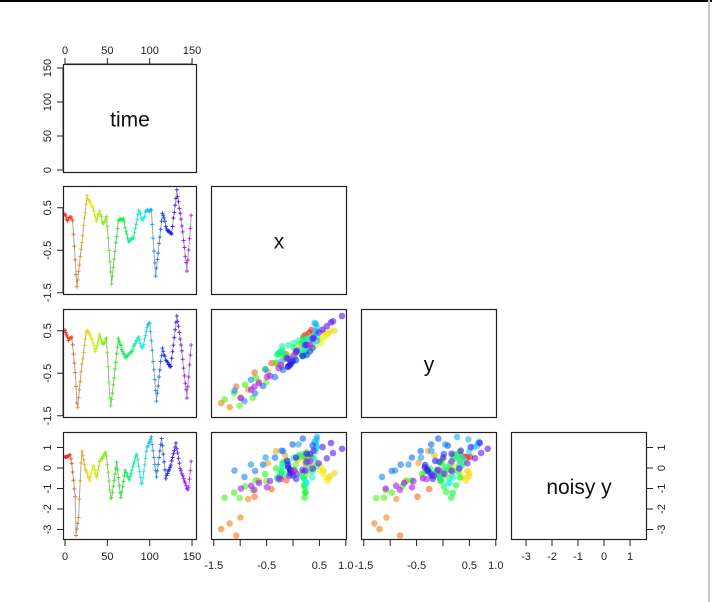  I want to click on panel-content, so click(128, 238).